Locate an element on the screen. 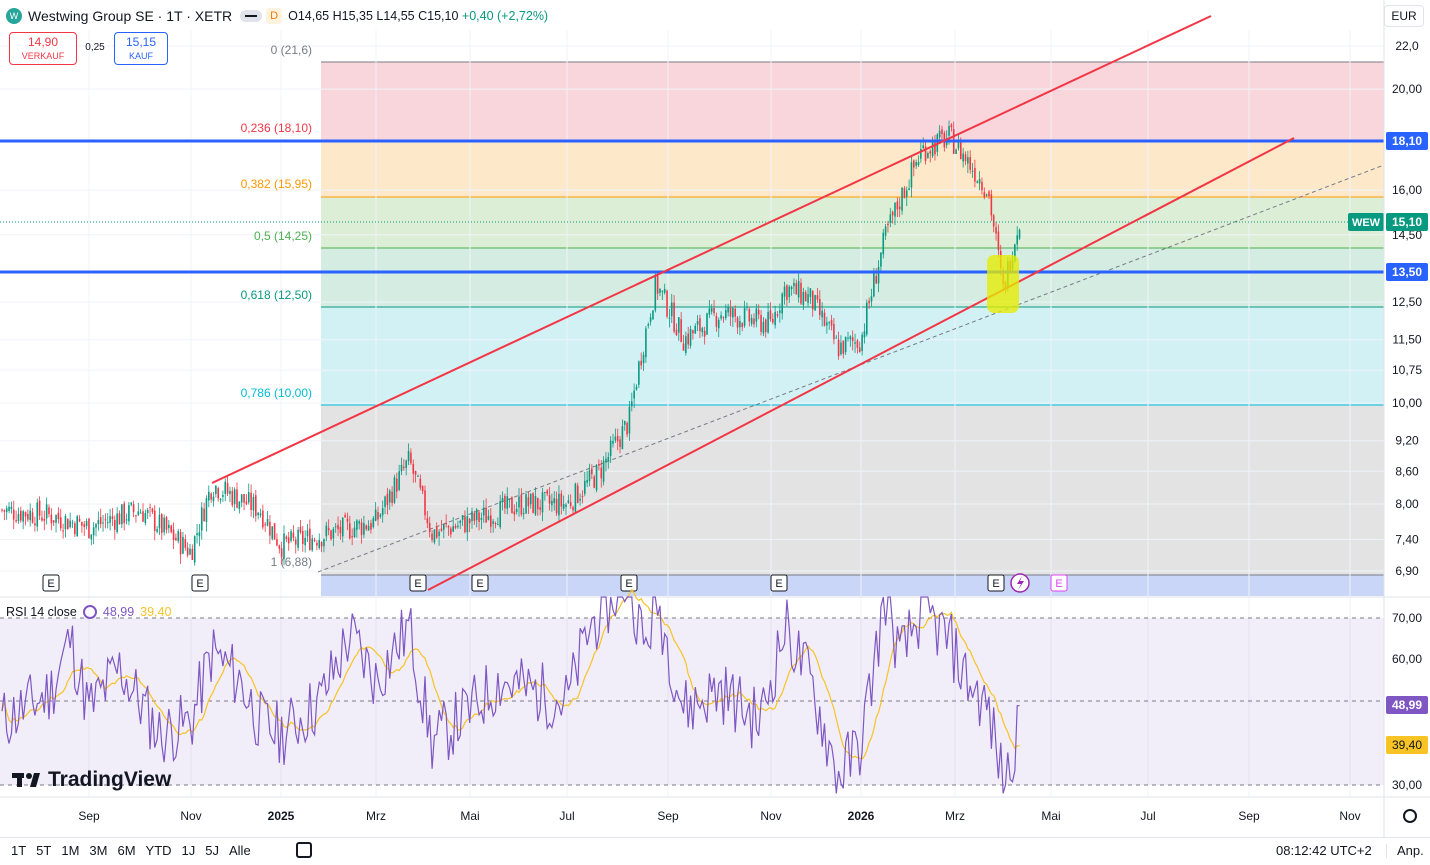 This screenshot has width=1430, height=865. range-6m: 6M is located at coordinates (126, 850).